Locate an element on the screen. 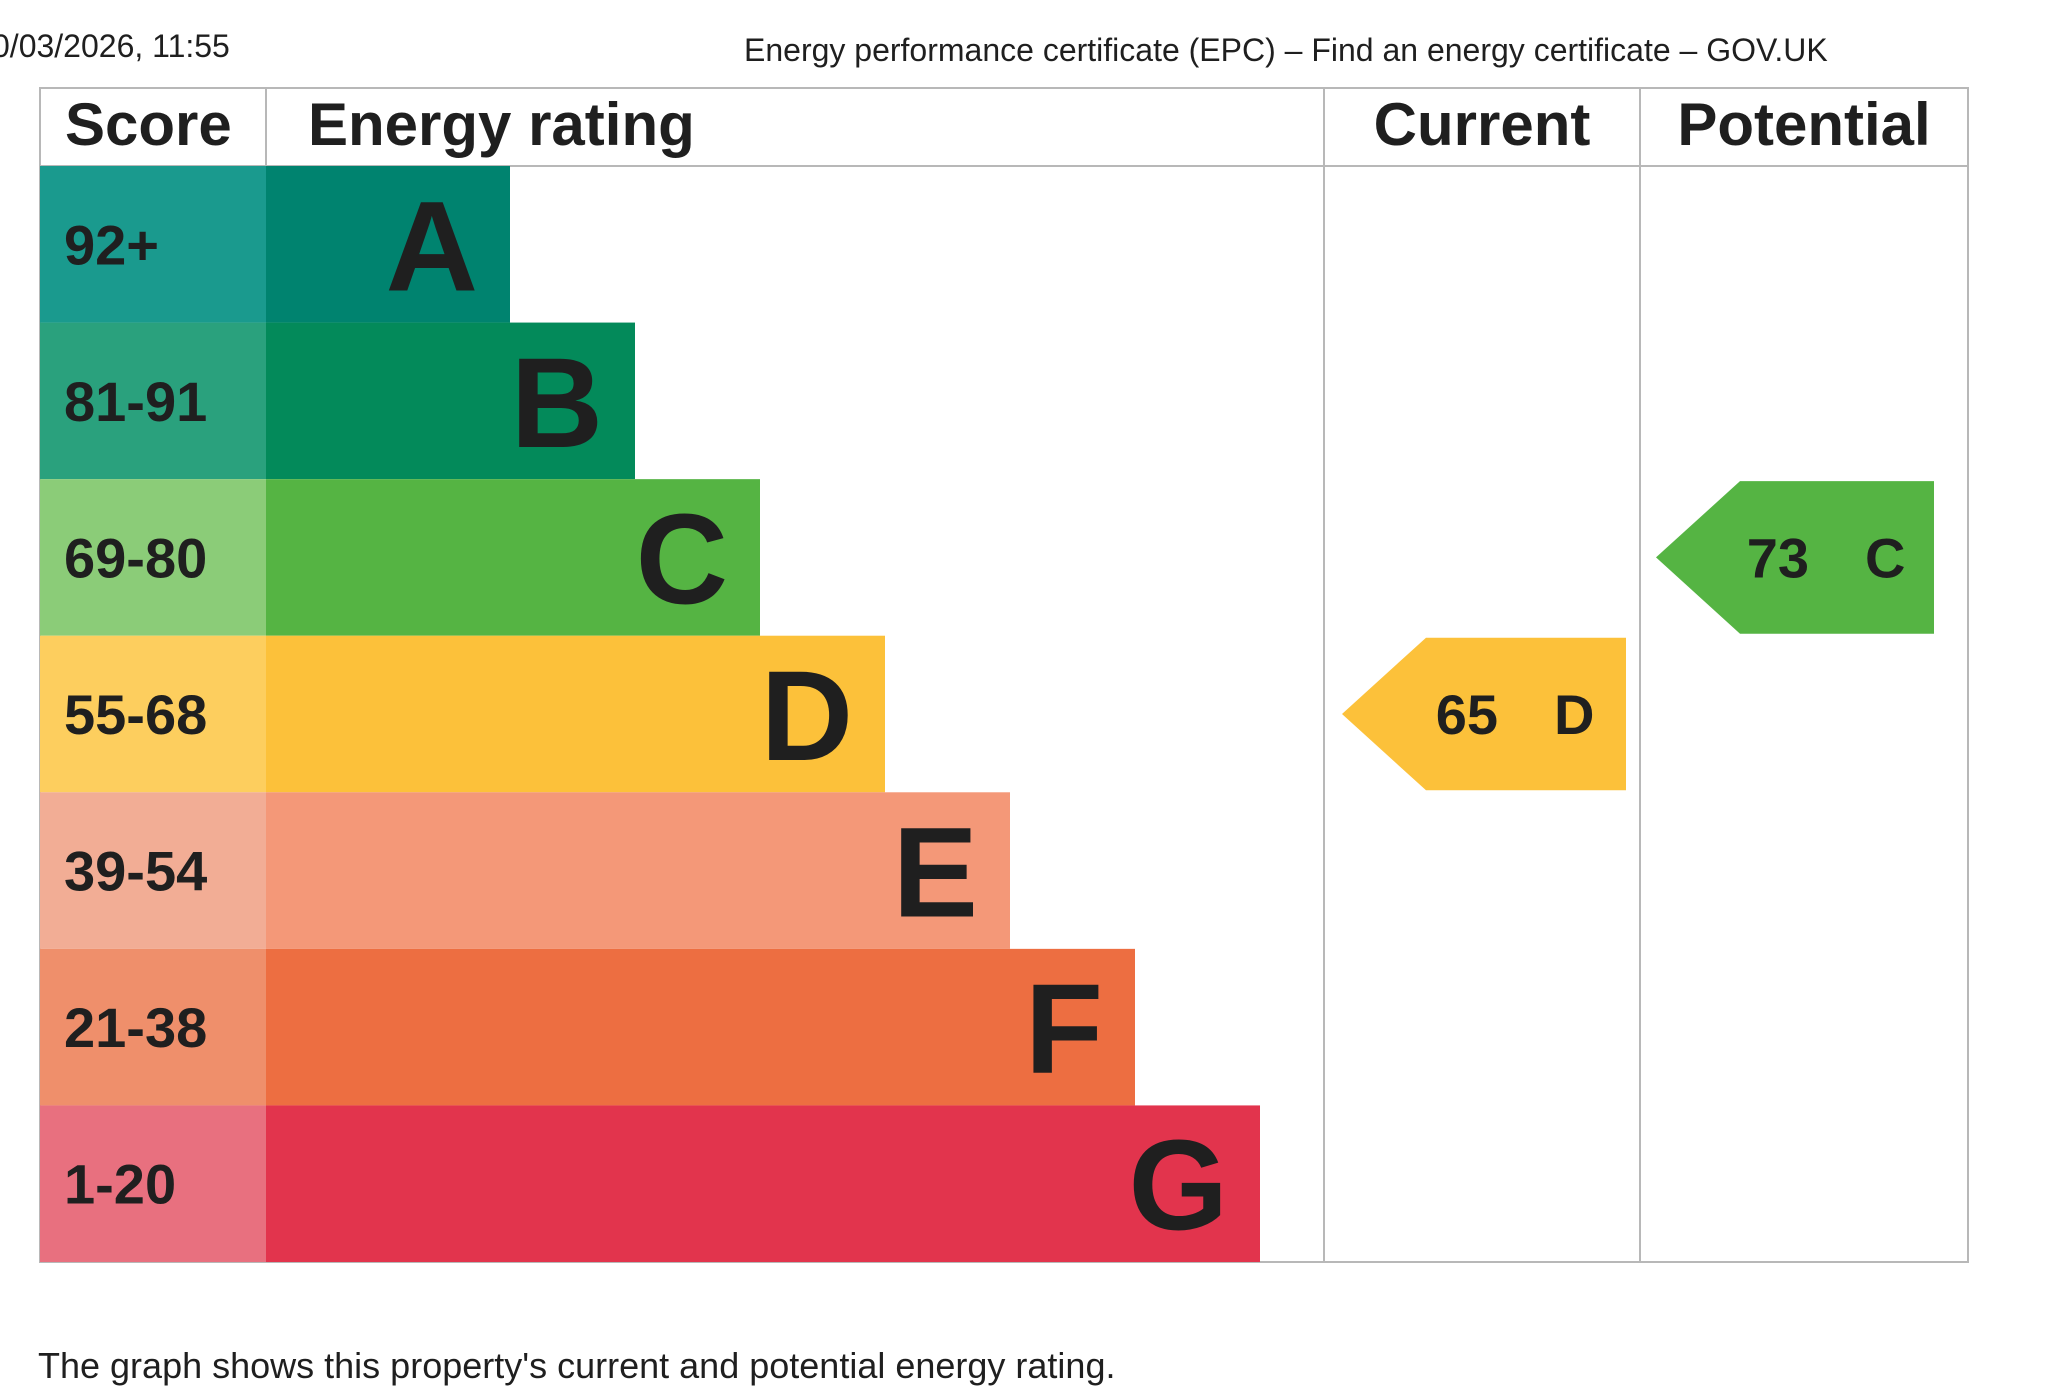  band-letter: D is located at coordinates (807, 716).